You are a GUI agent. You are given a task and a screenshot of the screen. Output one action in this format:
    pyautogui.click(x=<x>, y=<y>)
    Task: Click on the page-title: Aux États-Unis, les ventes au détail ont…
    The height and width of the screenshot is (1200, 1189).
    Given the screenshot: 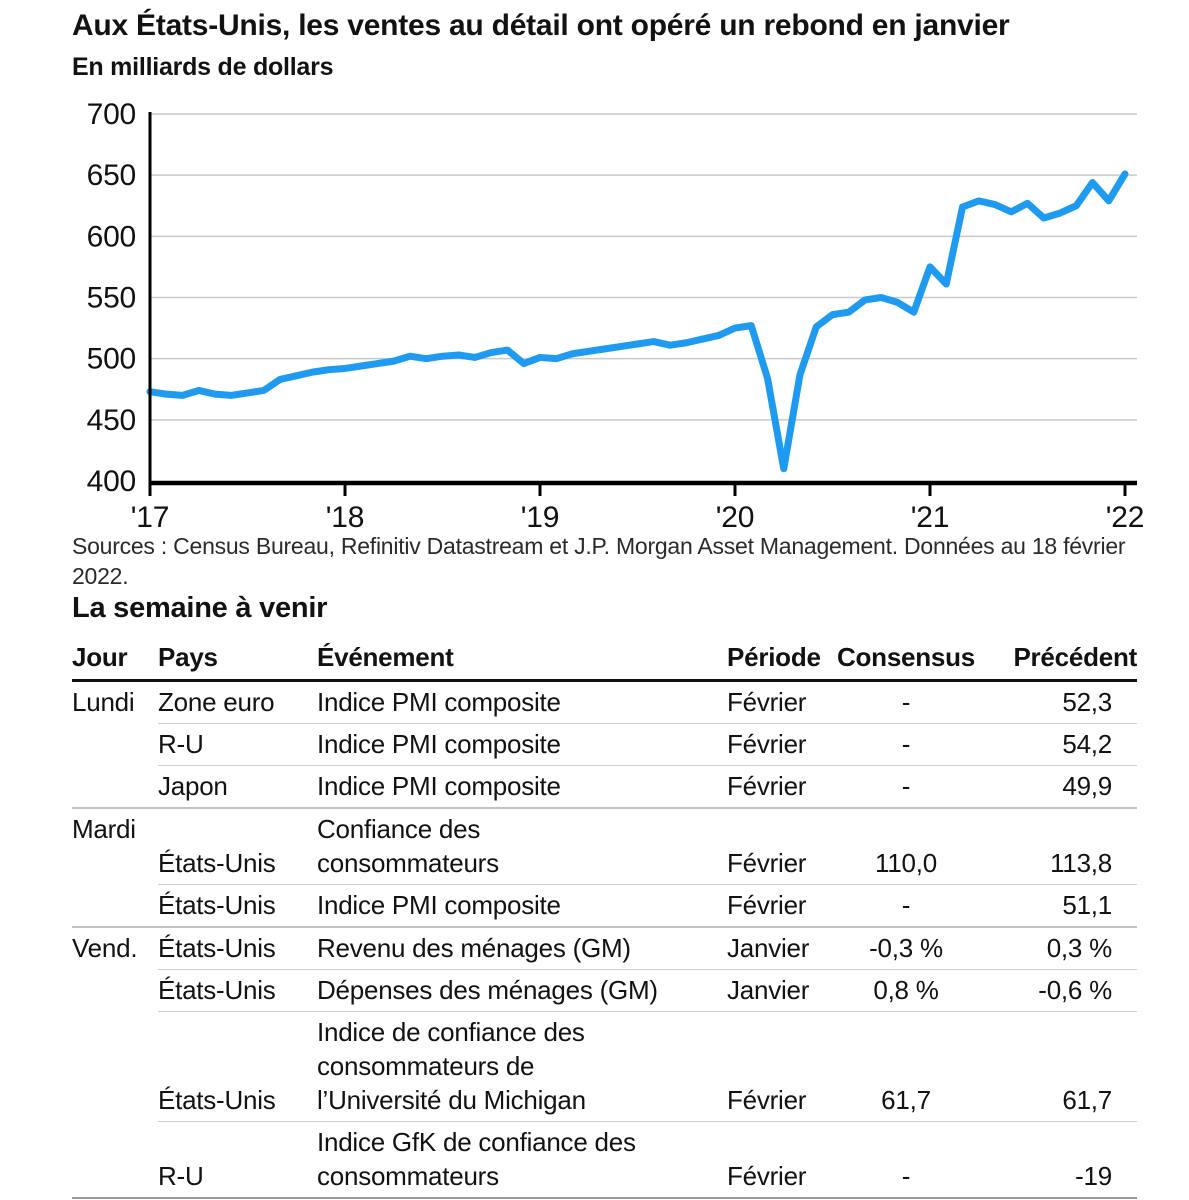 What is the action you would take?
    pyautogui.click(x=541, y=25)
    